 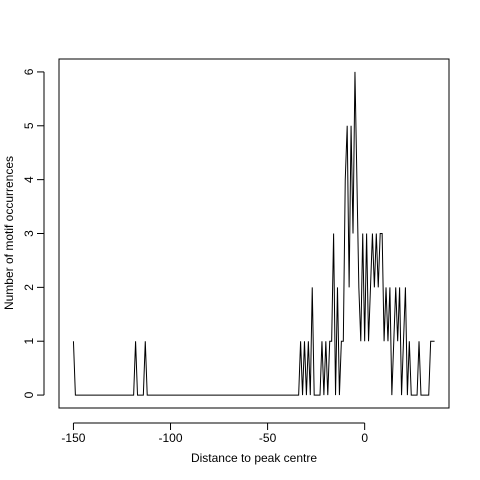 What do you see at coordinates (73, 438) in the screenshot?
I see `x-tick-label: -150` at bounding box center [73, 438].